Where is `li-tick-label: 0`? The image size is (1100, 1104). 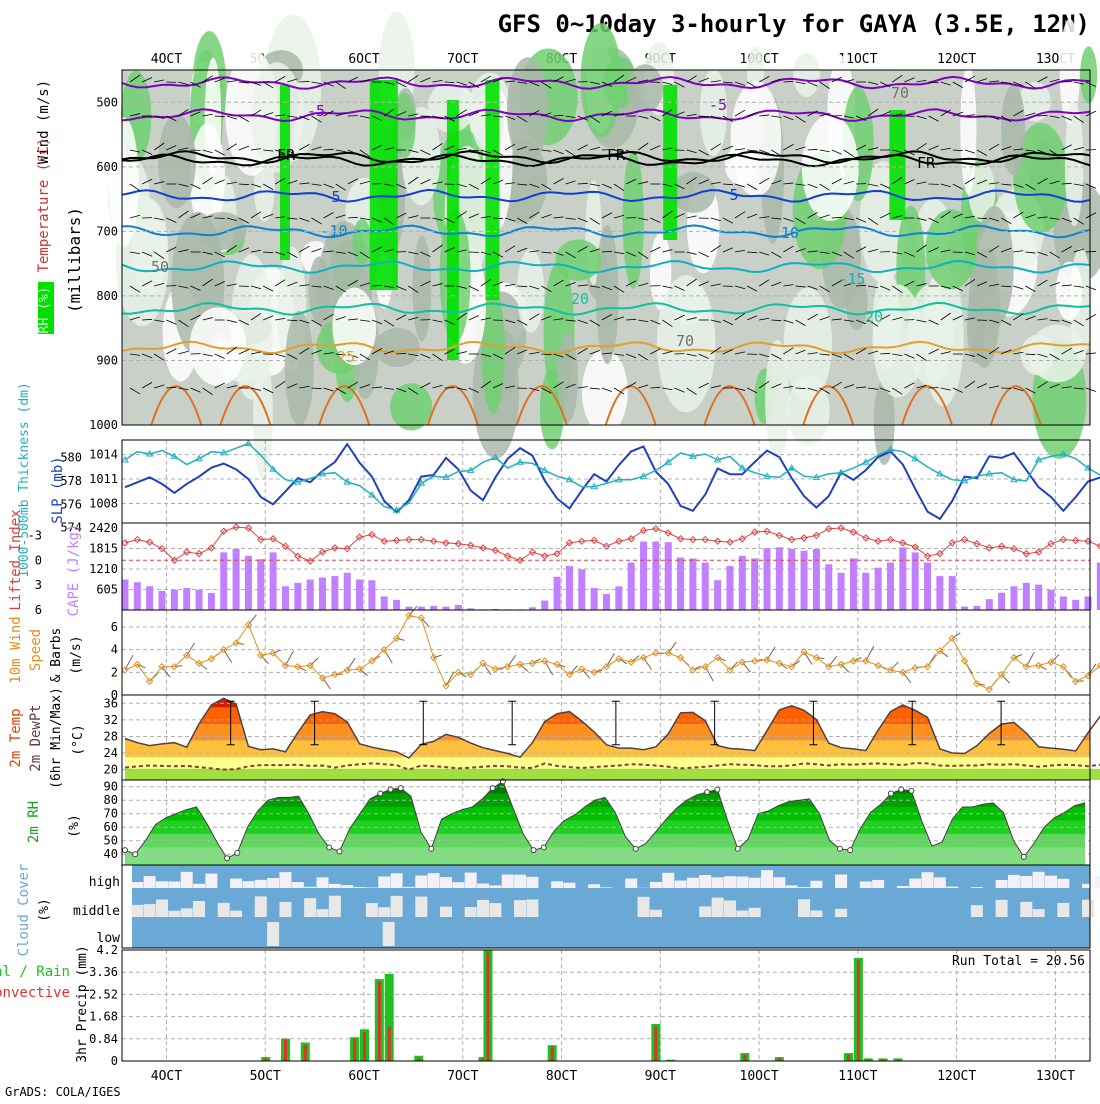
li-tick-label: 0 is located at coordinates (38, 560).